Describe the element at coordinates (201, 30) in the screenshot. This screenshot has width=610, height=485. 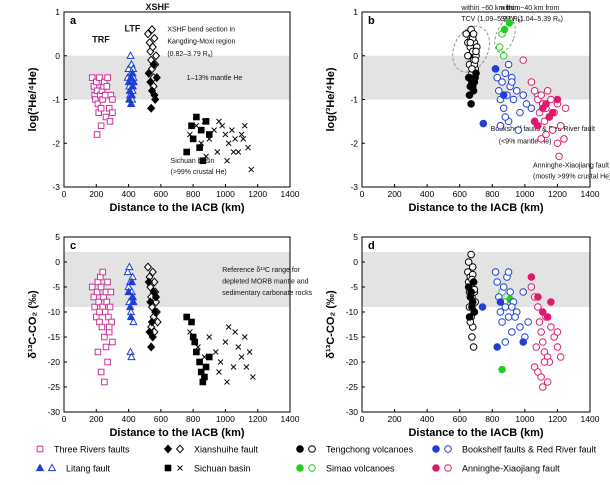
I see `annotation-xshf_note_1: XSHF bend section in` at that location.